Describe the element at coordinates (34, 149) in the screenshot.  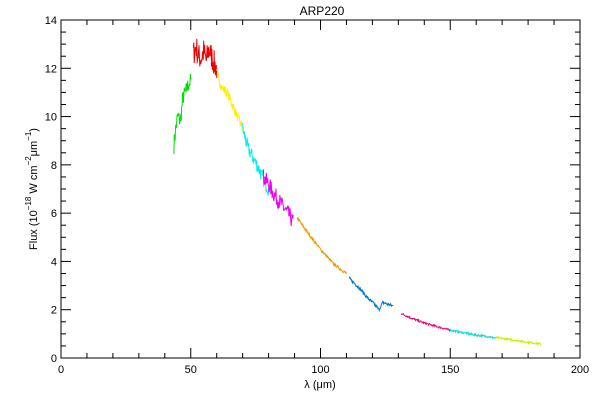
I see `y-label-mu: μm` at that location.